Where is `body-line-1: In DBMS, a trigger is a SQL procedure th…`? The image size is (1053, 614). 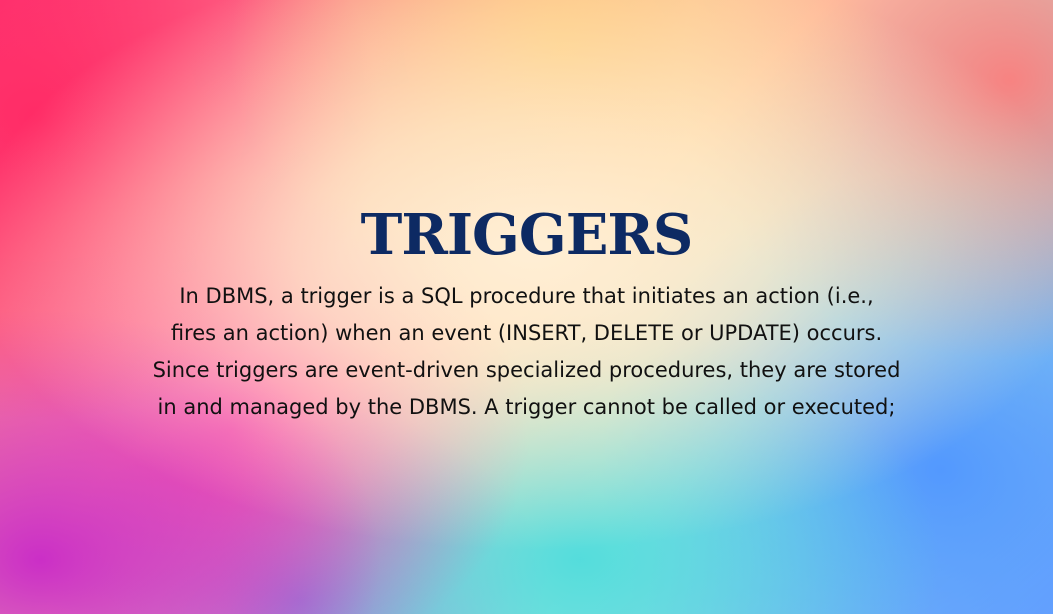 body-line-1: In DBMS, a trigger is a SQL procedure th… is located at coordinates (526, 296).